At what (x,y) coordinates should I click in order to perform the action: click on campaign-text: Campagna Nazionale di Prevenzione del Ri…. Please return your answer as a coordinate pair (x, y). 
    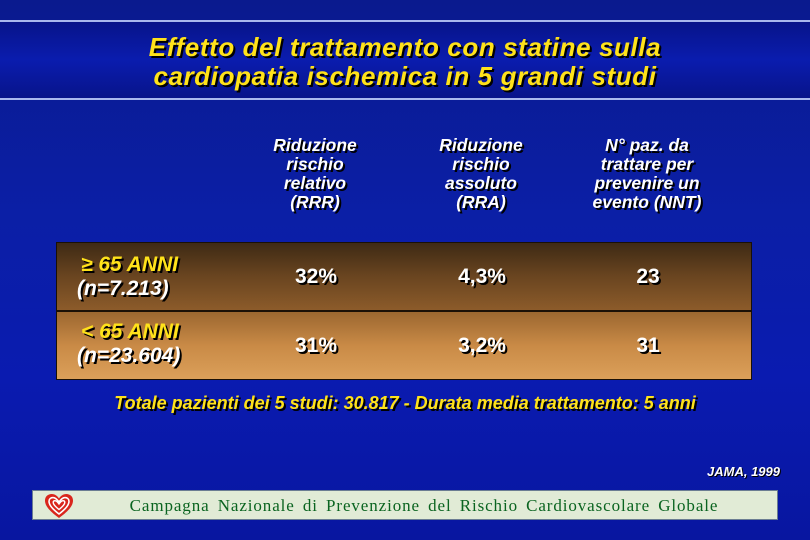
    Looking at the image, I should click on (424, 505).